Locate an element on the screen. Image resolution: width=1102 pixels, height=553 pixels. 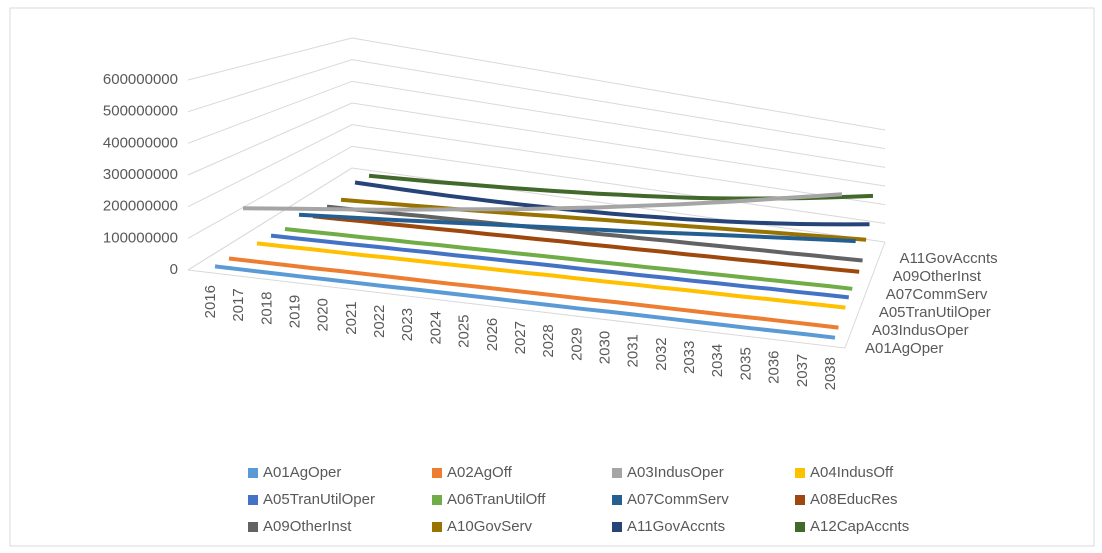
x-tick-label: 2016 is located at coordinates (210, 301).